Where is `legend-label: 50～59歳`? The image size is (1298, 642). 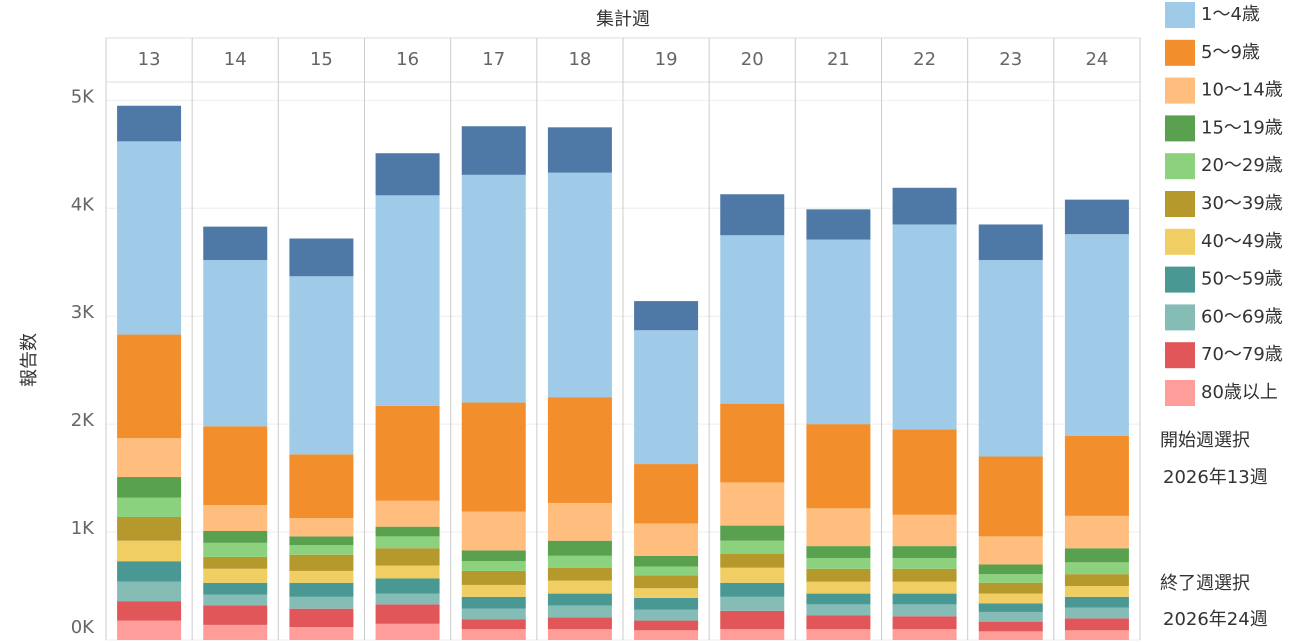
legend-label: 50～59歳 is located at coordinates (1242, 279).